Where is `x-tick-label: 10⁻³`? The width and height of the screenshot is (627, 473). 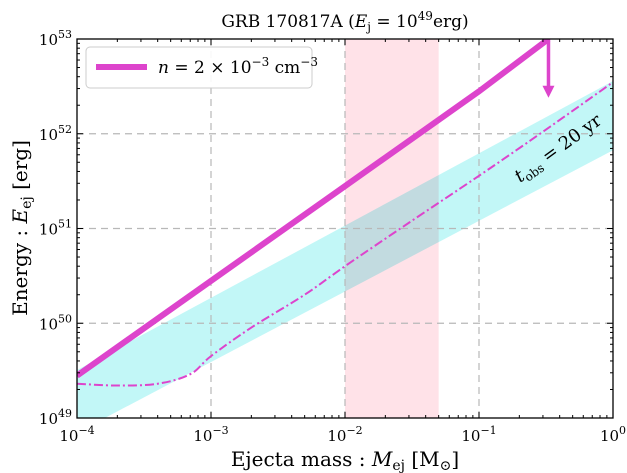
x-tick-label: 10⁻³ is located at coordinates (210, 434).